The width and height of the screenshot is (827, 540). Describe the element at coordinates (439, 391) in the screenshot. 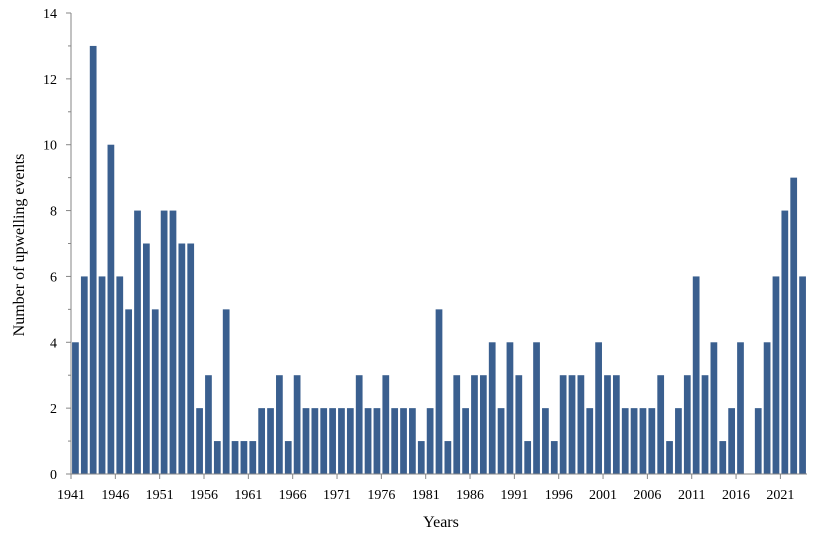

I see `bar-1982` at that location.